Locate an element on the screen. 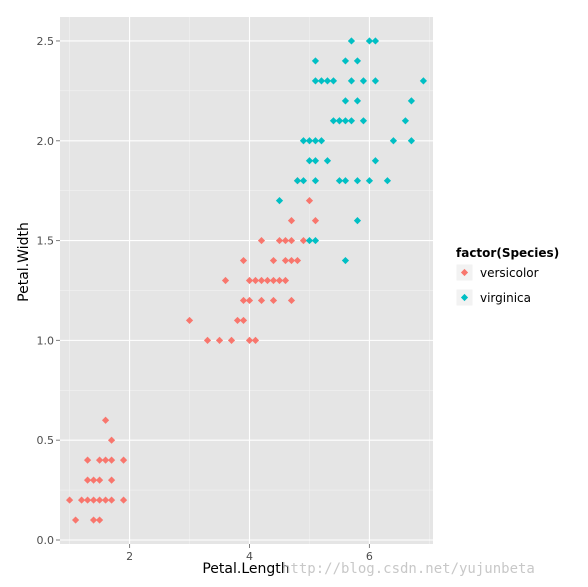 The height and width of the screenshot is (587, 588). legend: factor(Species) versicolor virginica is located at coordinates (507, 276).